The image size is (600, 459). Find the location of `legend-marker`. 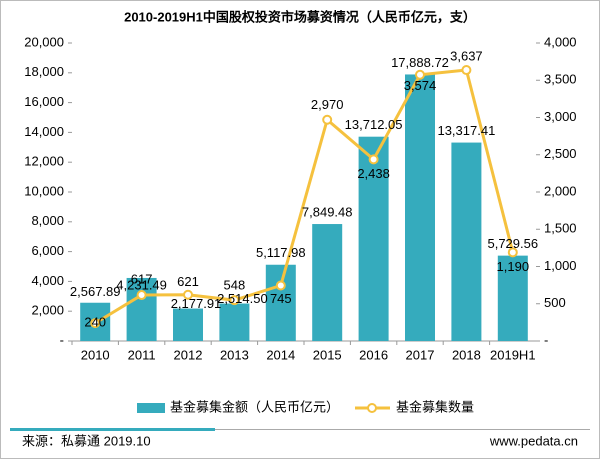

legend-marker is located at coordinates (372, 408).